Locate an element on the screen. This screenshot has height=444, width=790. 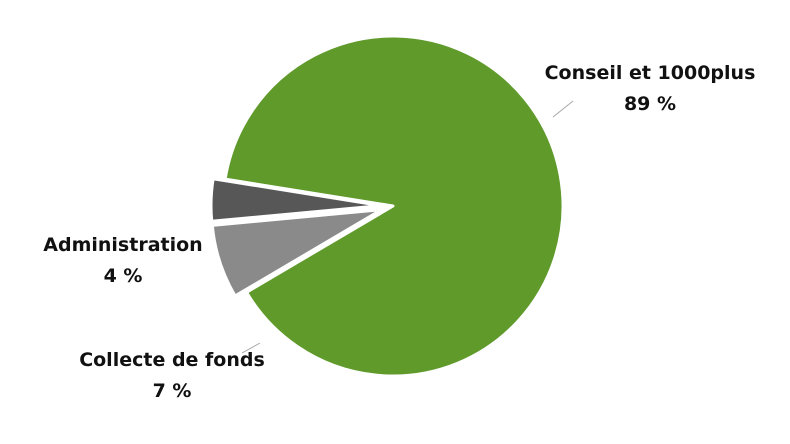
slice-administration is located at coordinates (296, 200).